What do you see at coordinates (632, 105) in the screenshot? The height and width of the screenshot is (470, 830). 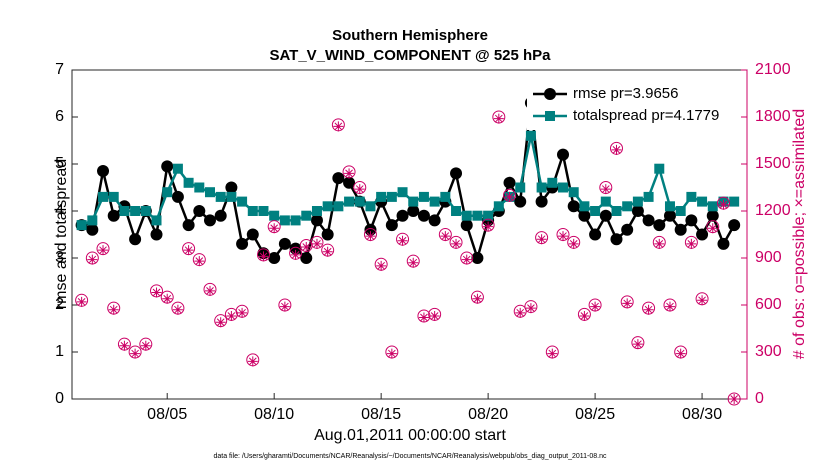 I see `legend-box` at bounding box center [632, 105].